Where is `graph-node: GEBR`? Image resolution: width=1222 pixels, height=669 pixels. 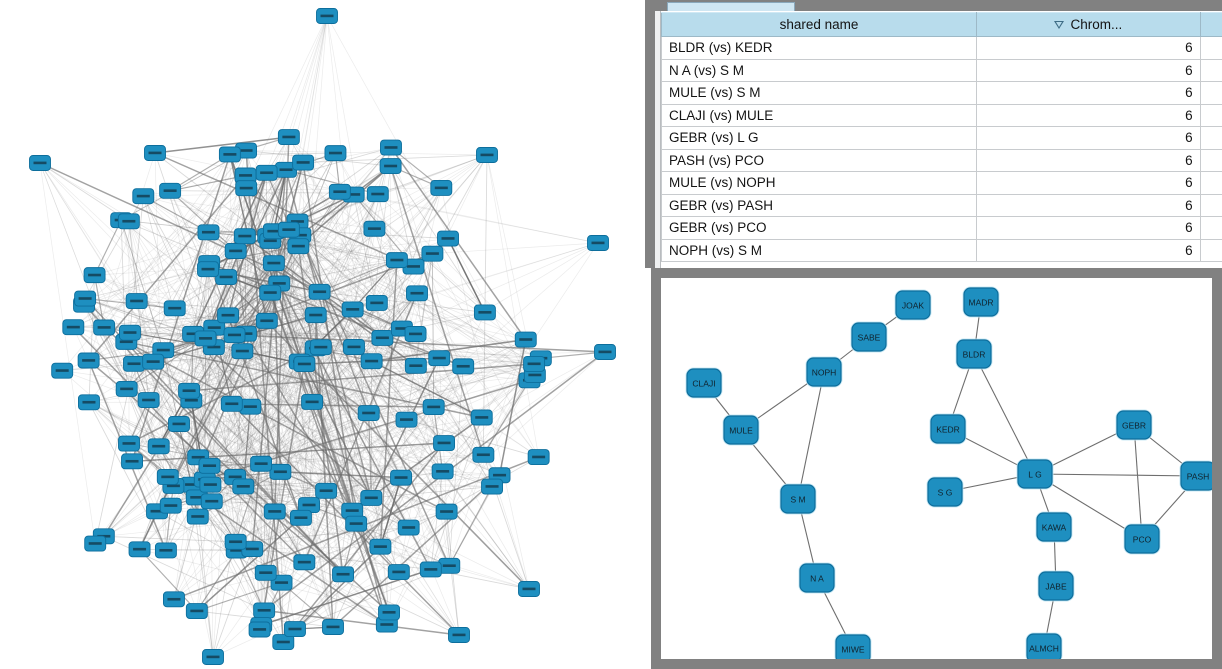 graph-node: GEBR is located at coordinates (1134, 425).